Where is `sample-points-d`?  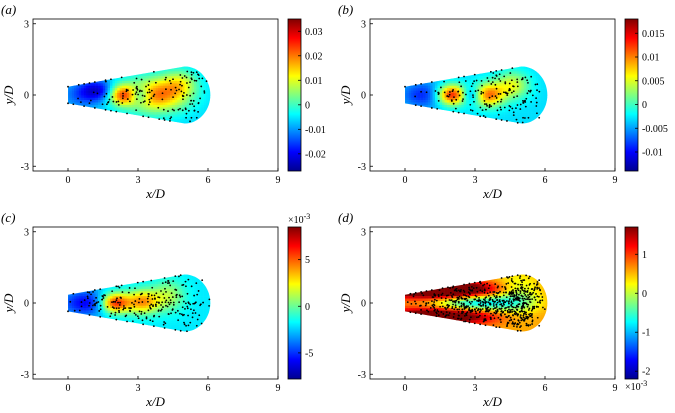
sample-points-d is located at coordinates (476, 303).